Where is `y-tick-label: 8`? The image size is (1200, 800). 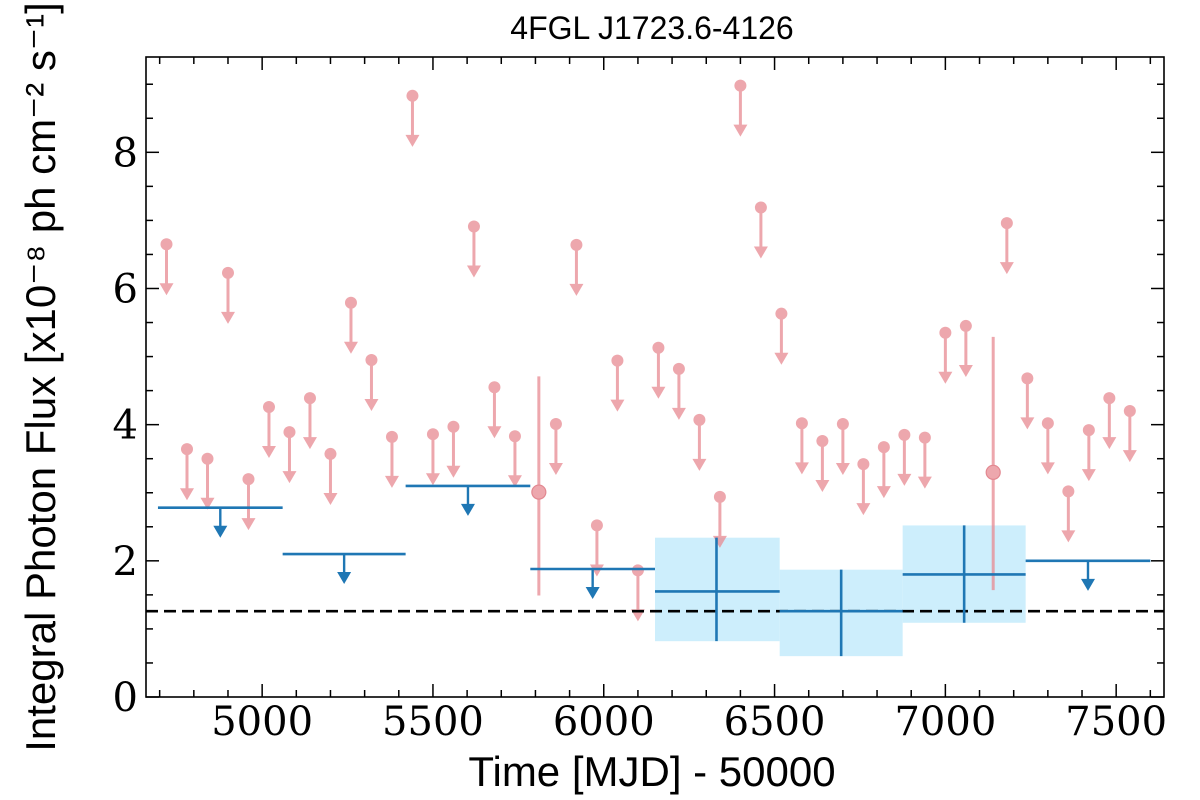
y-tick-label: 8 is located at coordinates (125, 153).